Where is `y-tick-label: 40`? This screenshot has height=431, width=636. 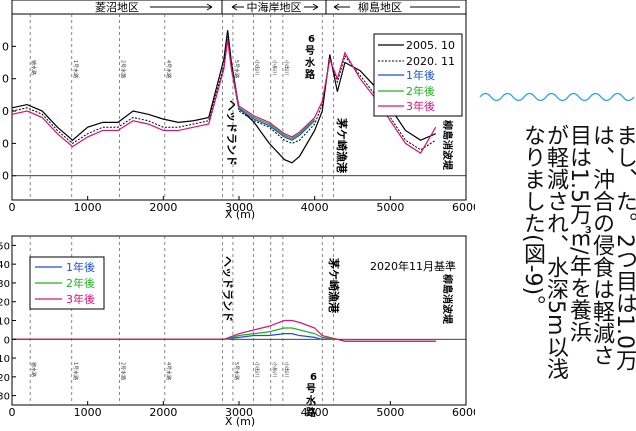
y-tick-label: 40 is located at coordinates (5, 265).